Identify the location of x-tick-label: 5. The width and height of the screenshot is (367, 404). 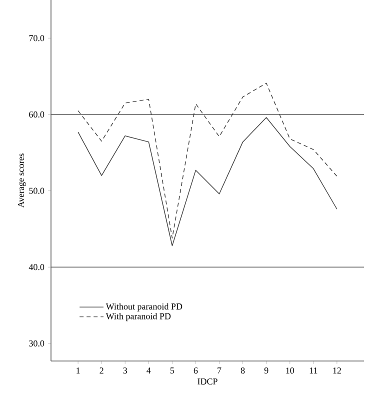
(172, 371).